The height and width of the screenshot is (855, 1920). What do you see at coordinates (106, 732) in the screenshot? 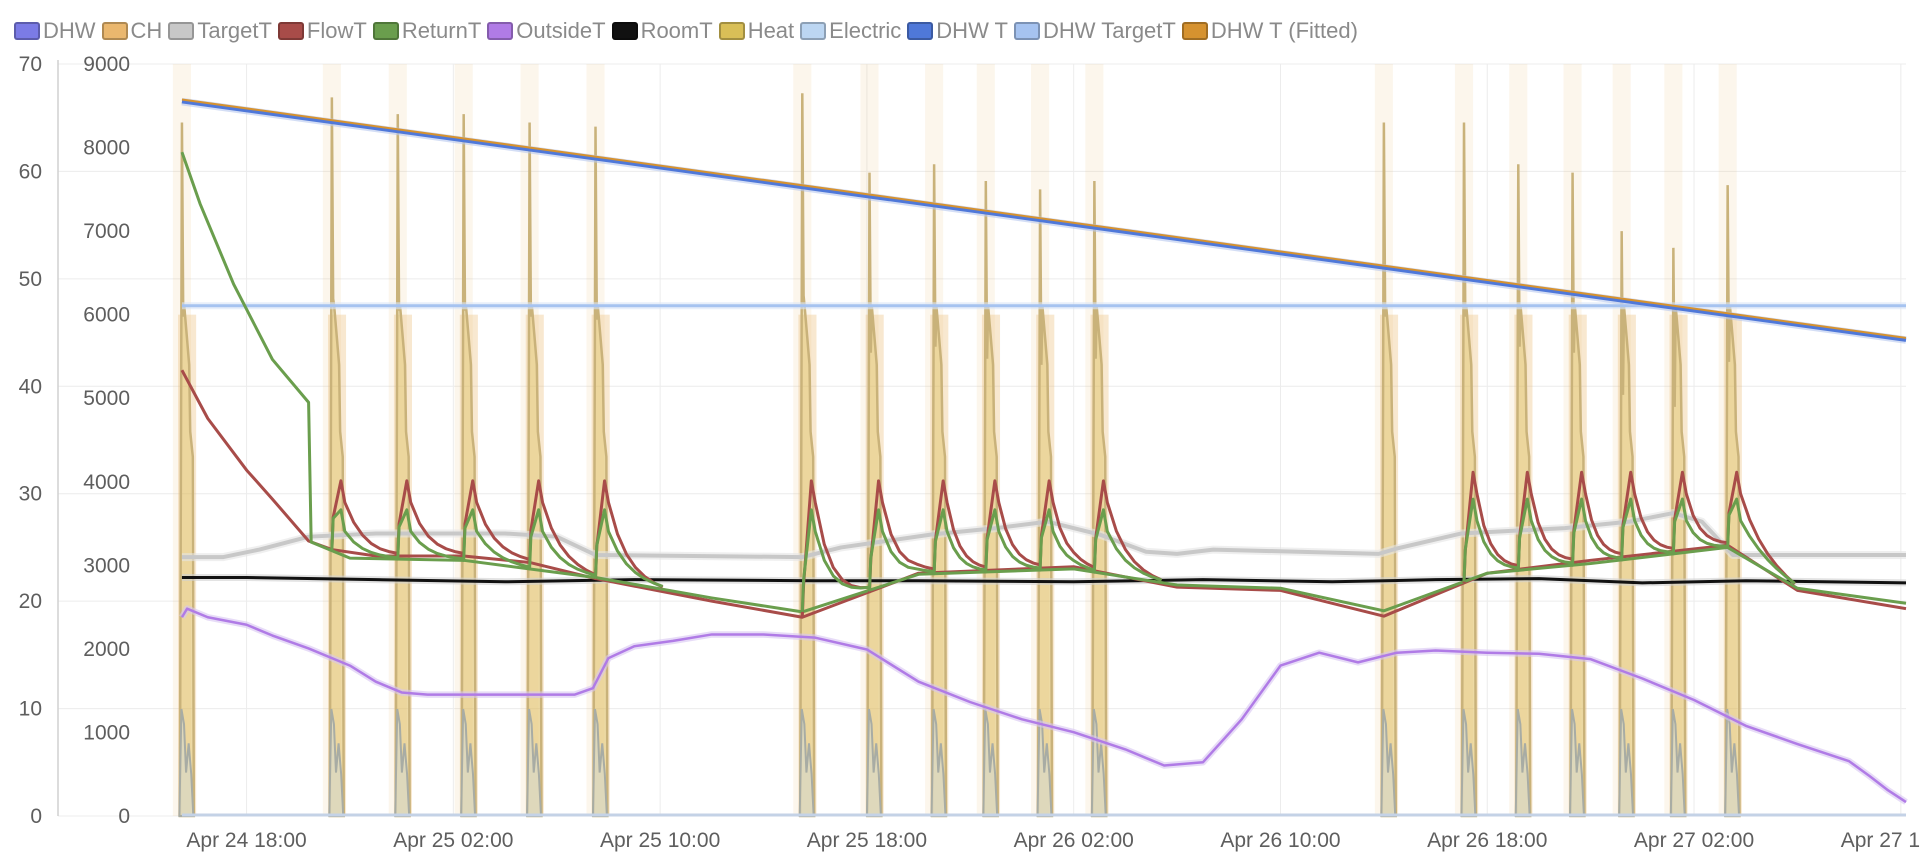
I see `y-right-tick-label: 1000` at bounding box center [106, 732].